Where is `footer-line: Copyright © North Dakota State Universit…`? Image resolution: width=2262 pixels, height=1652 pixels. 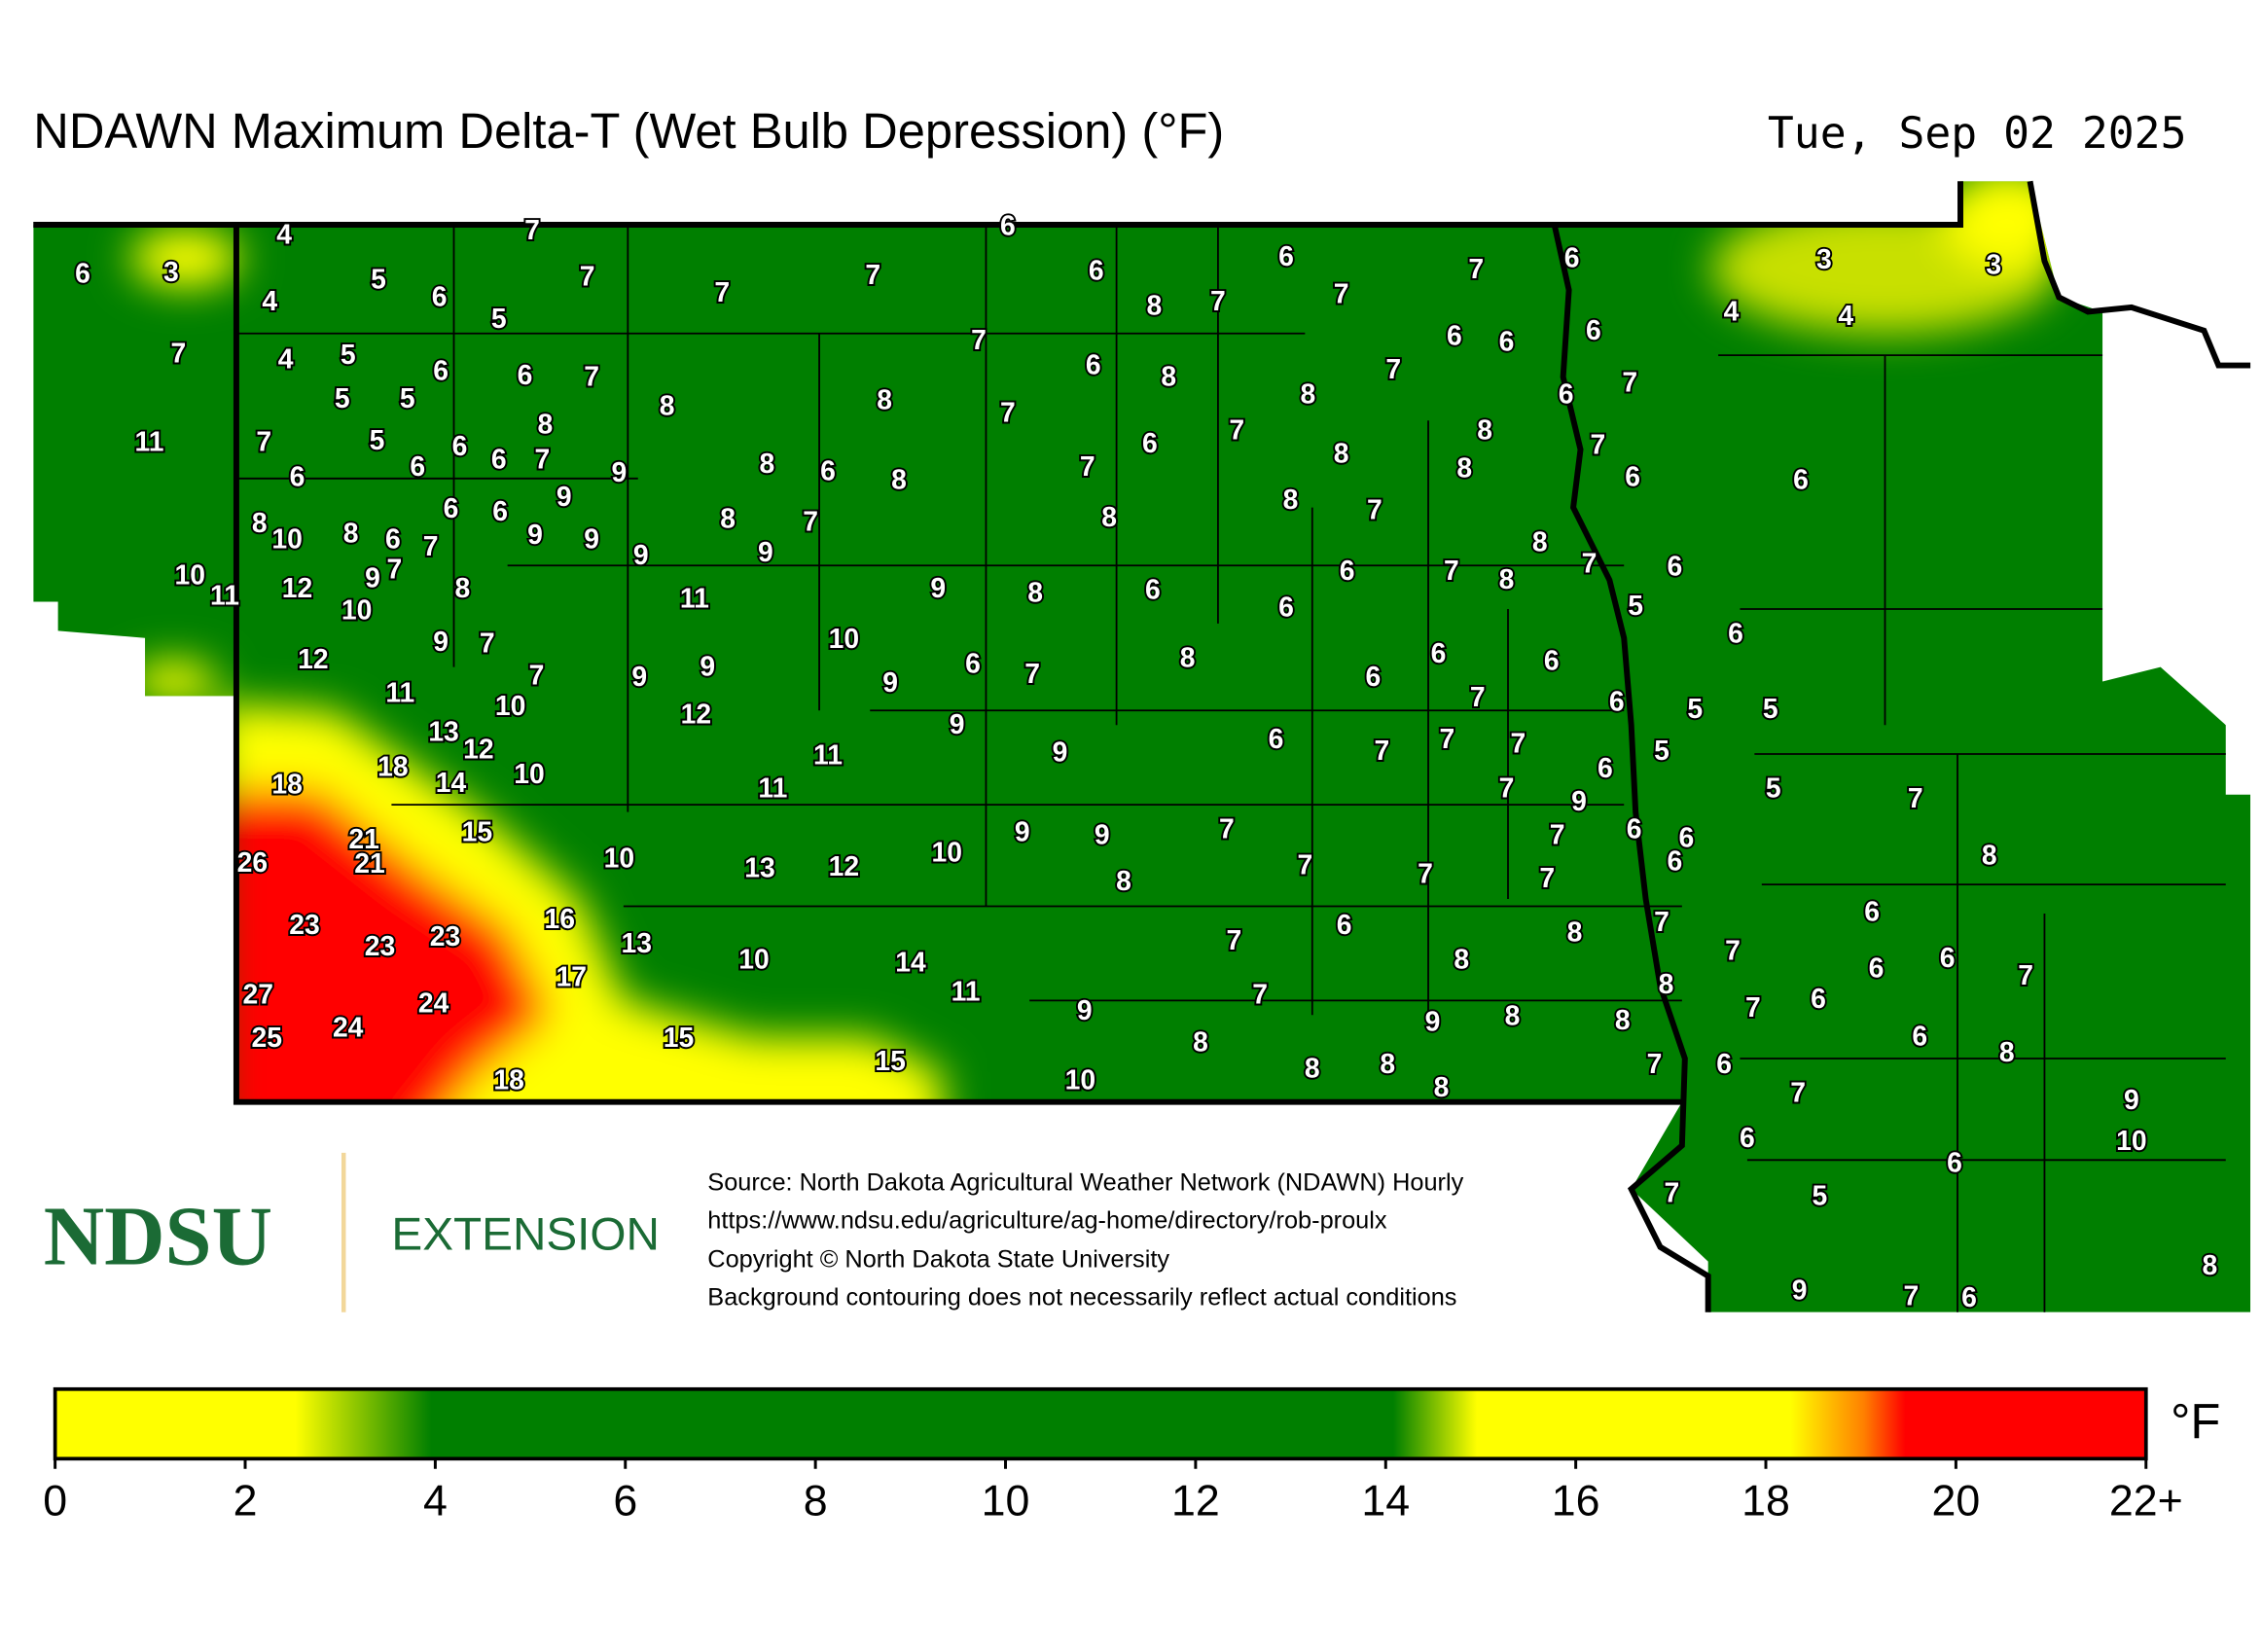
footer-line: Copyright © North Dakota State Universit… is located at coordinates (938, 1260).